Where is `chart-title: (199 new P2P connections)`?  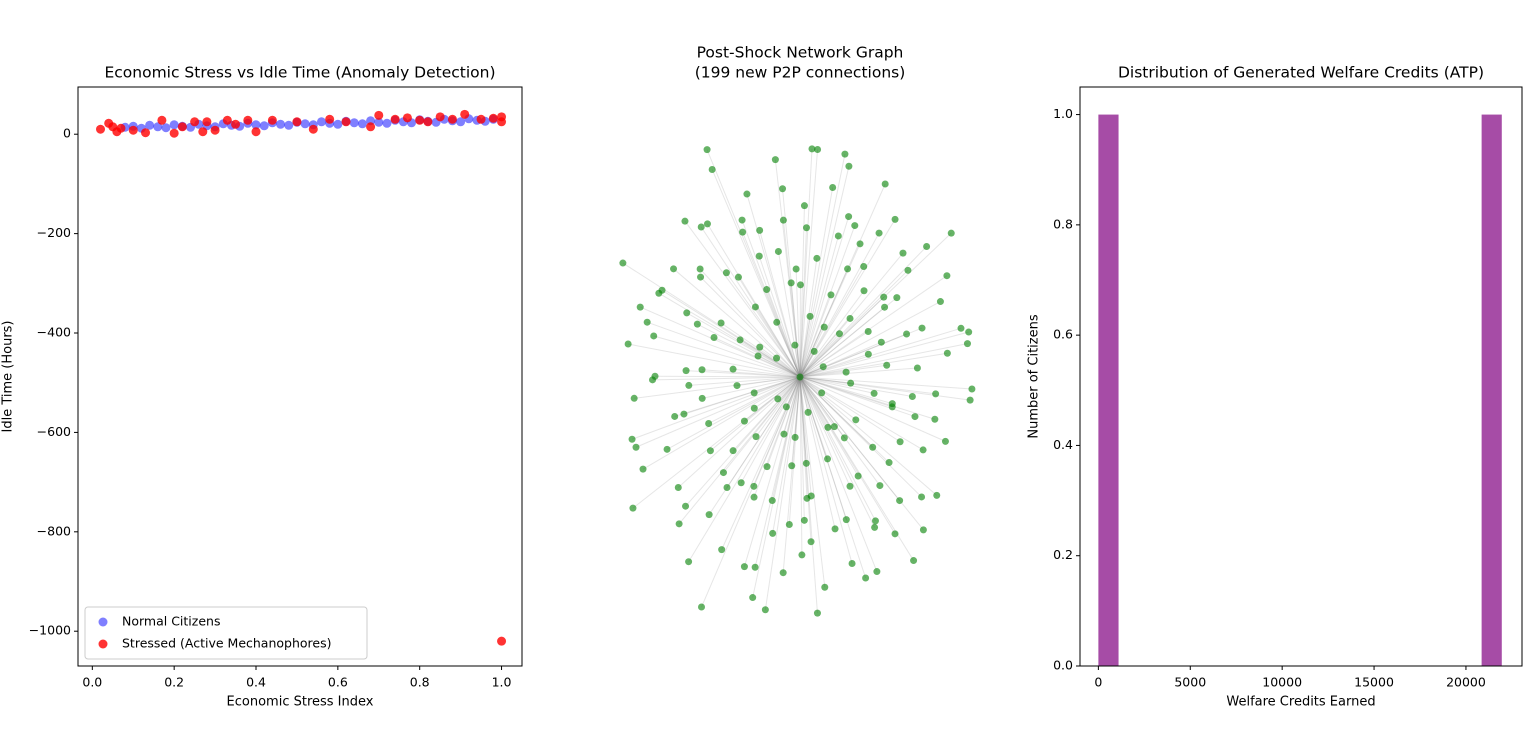 chart-title: (199 new P2P connections) is located at coordinates (800, 73).